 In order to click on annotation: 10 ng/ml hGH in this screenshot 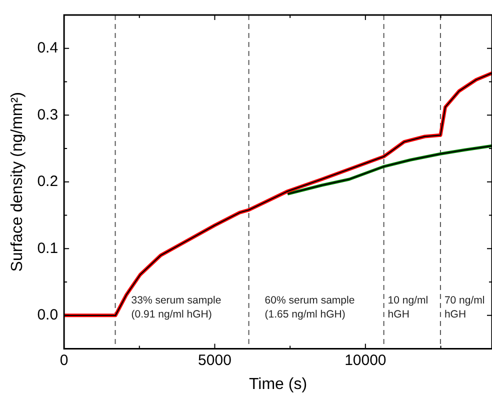, I will do `click(408, 307)`.